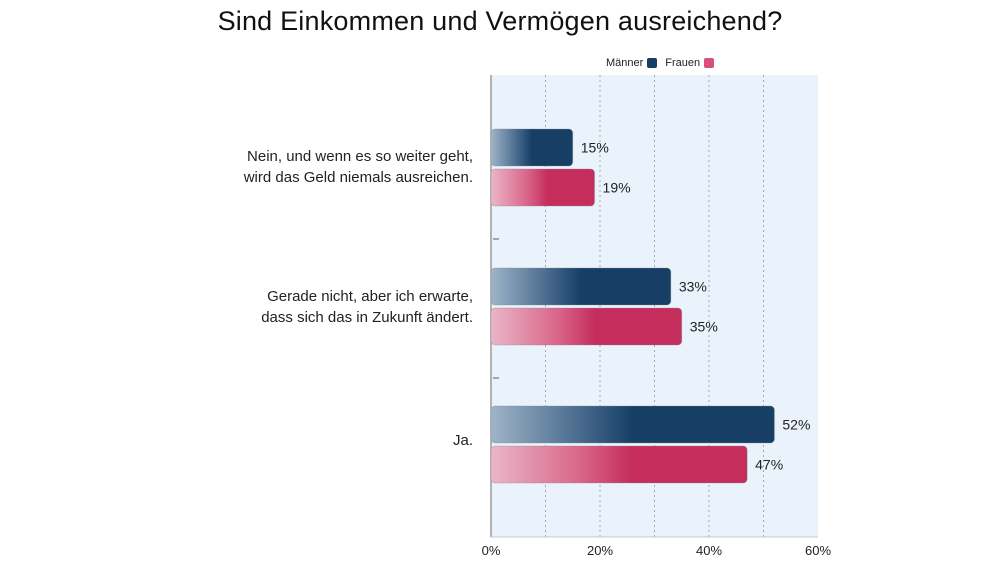 The height and width of the screenshot is (562, 1000). I want to click on chart-title: Sind Einkommen und Vermögen ausreichend?, so click(500, 21).